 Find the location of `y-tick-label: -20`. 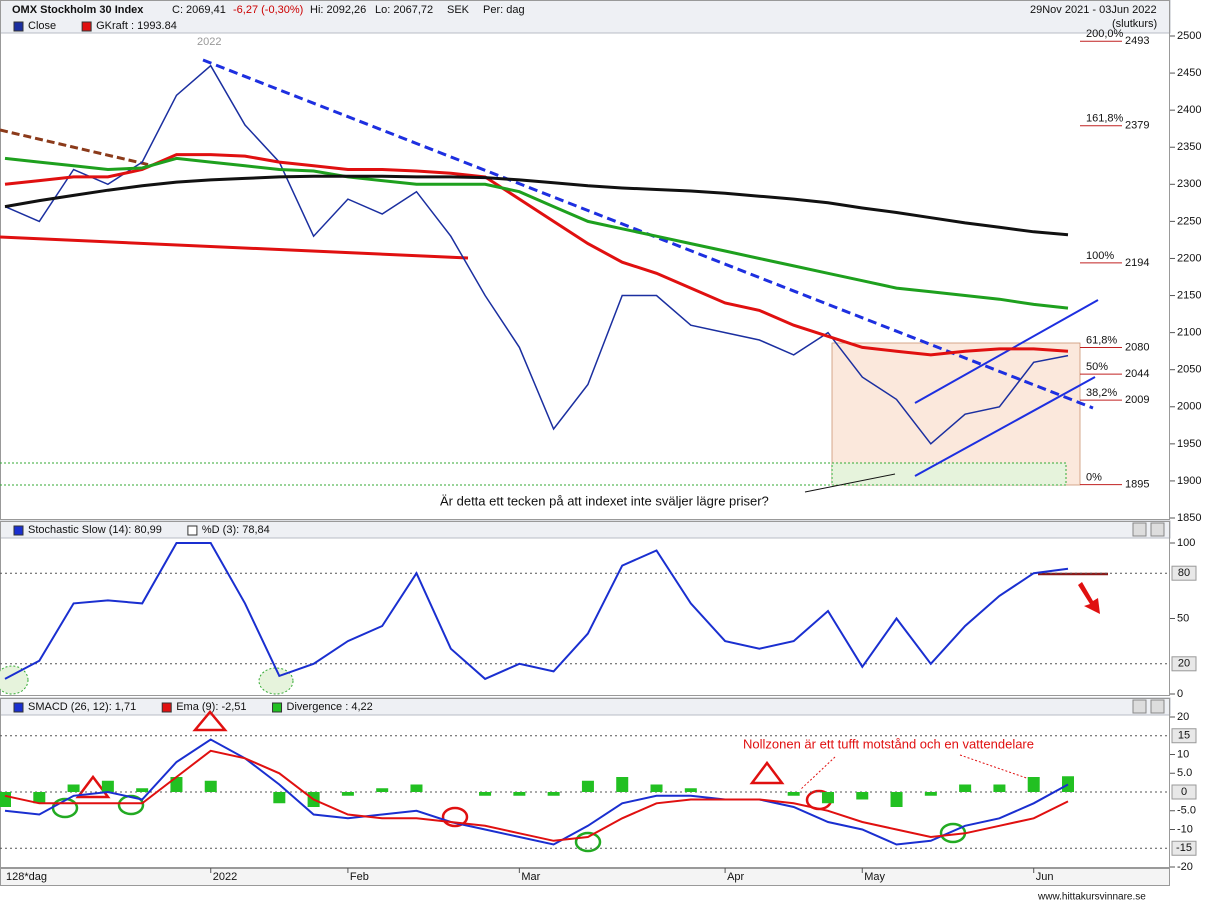

y-tick-label: -20 is located at coordinates (1185, 867).